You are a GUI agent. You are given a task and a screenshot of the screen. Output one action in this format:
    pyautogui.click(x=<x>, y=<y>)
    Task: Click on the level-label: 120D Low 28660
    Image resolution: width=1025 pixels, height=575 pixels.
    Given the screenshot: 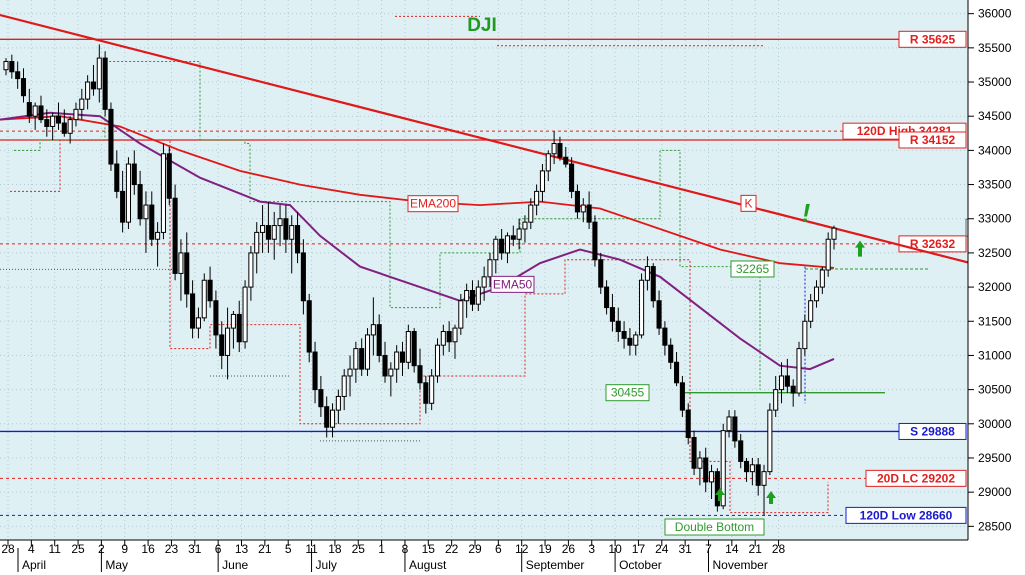 What is the action you would take?
    pyautogui.click(x=906, y=515)
    